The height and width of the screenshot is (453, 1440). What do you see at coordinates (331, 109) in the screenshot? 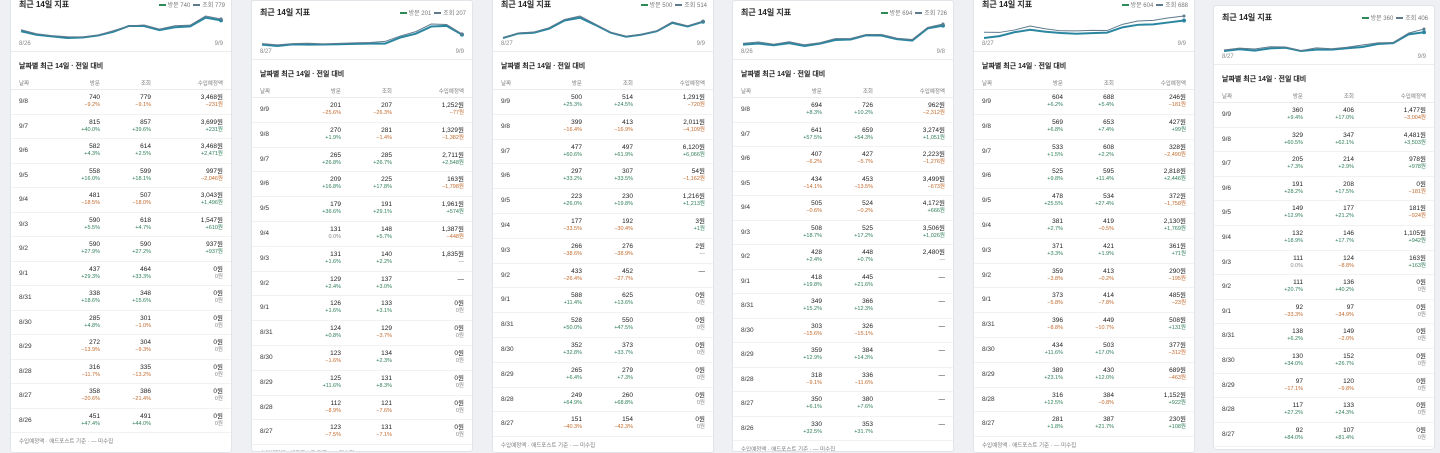
I see `cell-visits: 201 −25.6%` at bounding box center [331, 109].